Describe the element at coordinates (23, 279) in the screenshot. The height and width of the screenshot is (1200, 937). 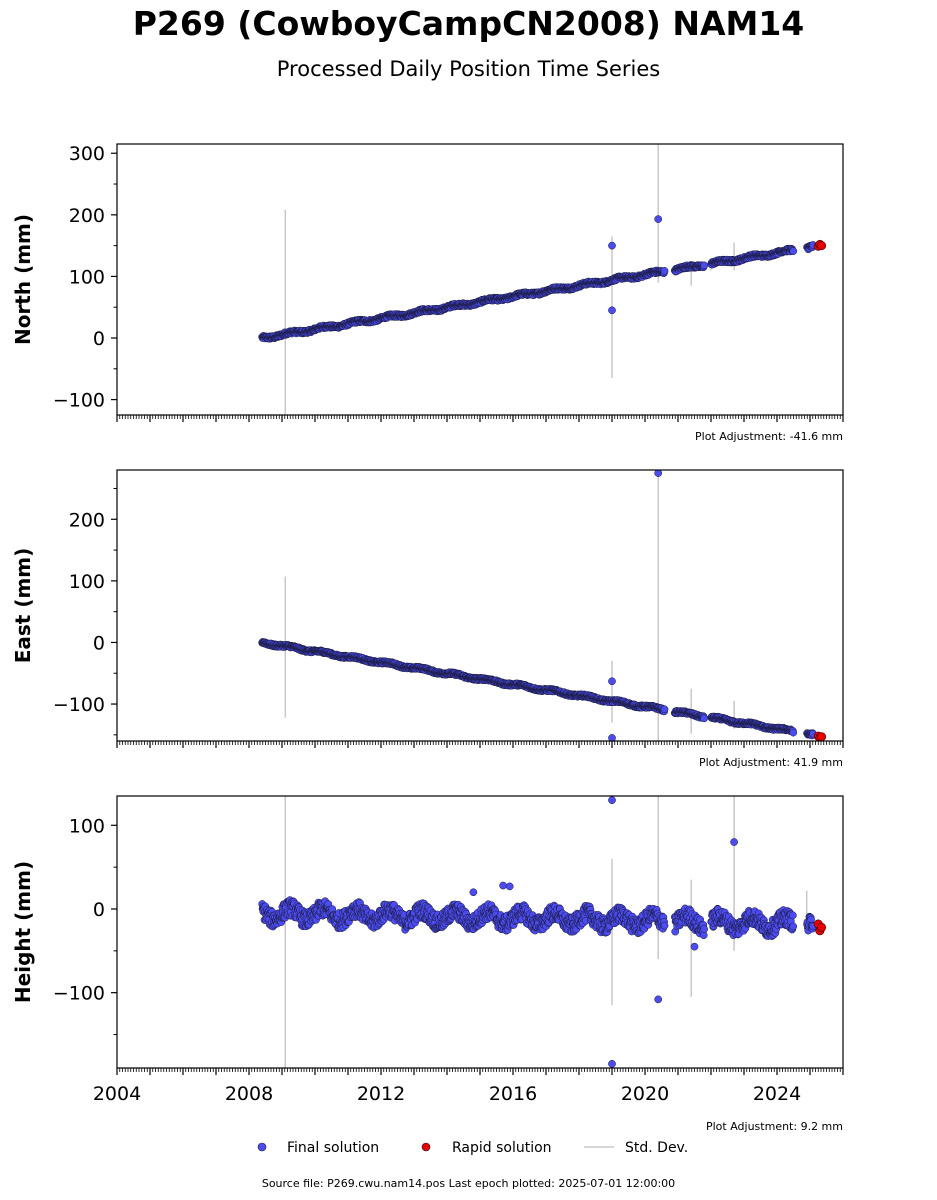
I see `y-axis-label: North (mm)` at that location.